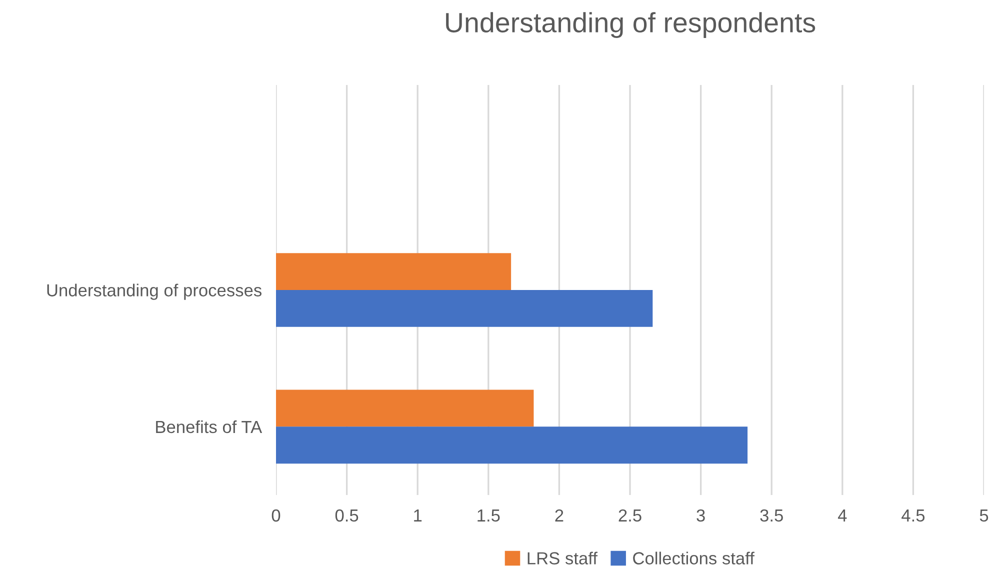 The width and height of the screenshot is (994, 580). I want to click on y-tick-label: Benefits of TA, so click(209, 427).